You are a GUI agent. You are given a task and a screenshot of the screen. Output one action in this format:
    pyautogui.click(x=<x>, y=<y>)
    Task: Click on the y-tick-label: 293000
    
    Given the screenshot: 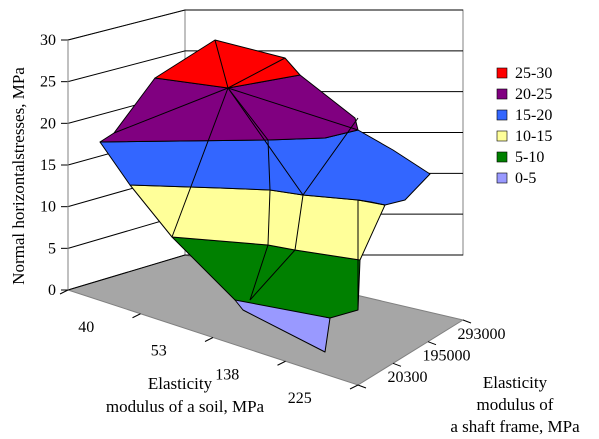 What is the action you would take?
    pyautogui.click(x=482, y=334)
    